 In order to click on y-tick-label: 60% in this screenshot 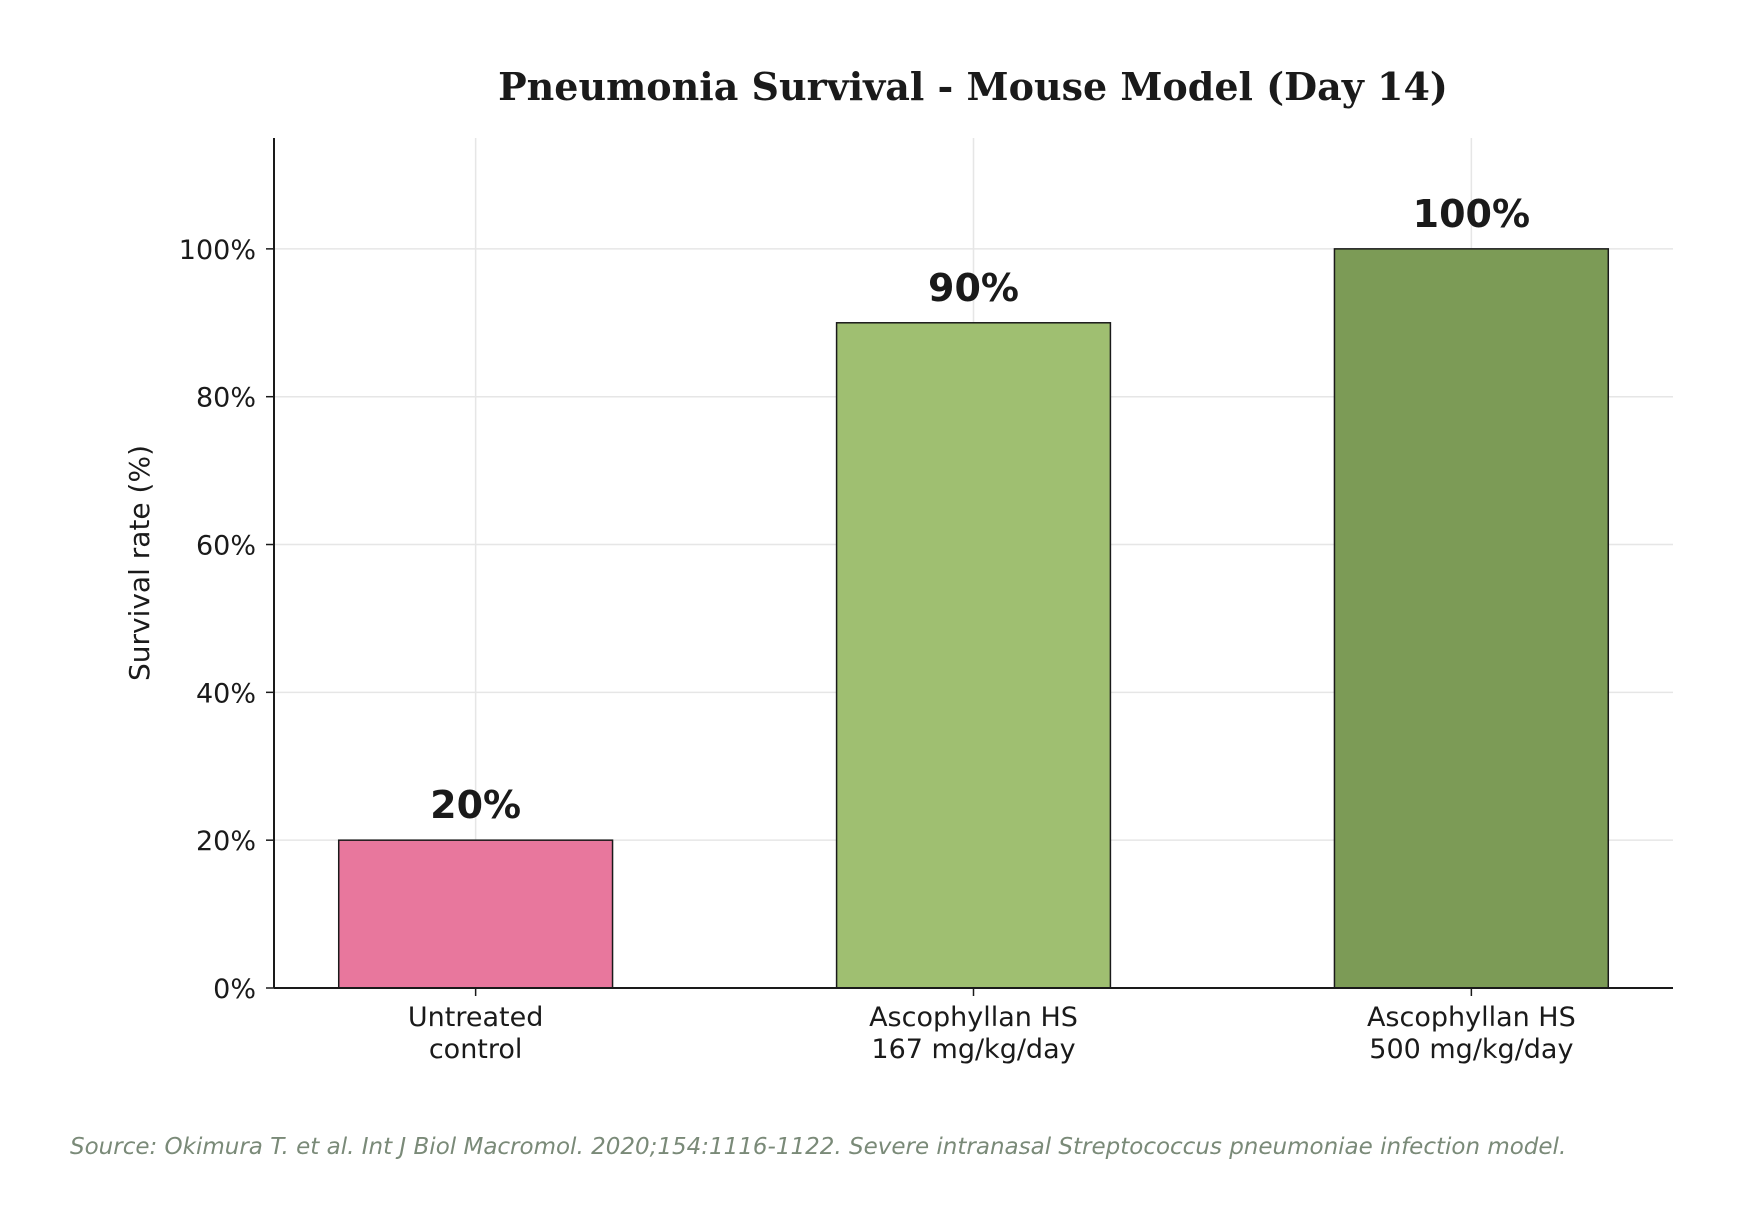, I will do `click(226, 546)`.